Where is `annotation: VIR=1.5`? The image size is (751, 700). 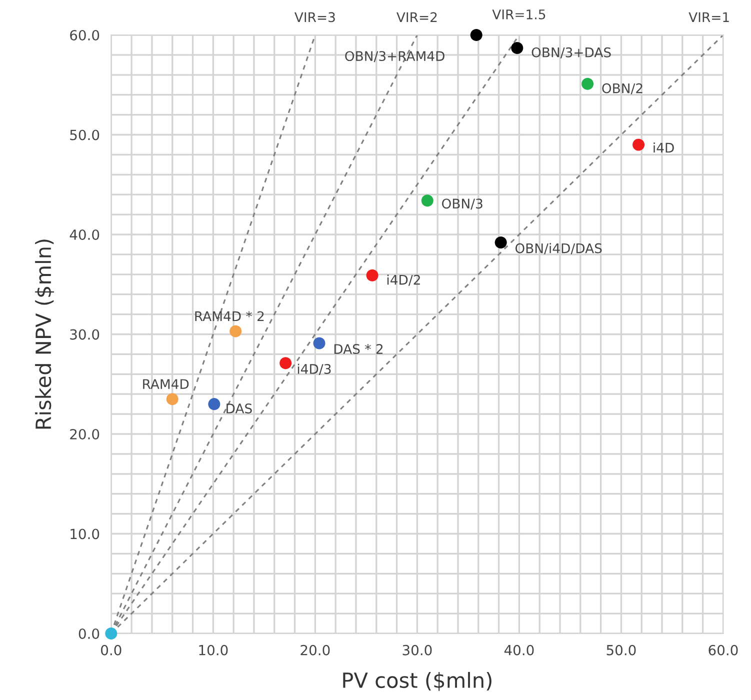 annotation: VIR=1.5 is located at coordinates (519, 15).